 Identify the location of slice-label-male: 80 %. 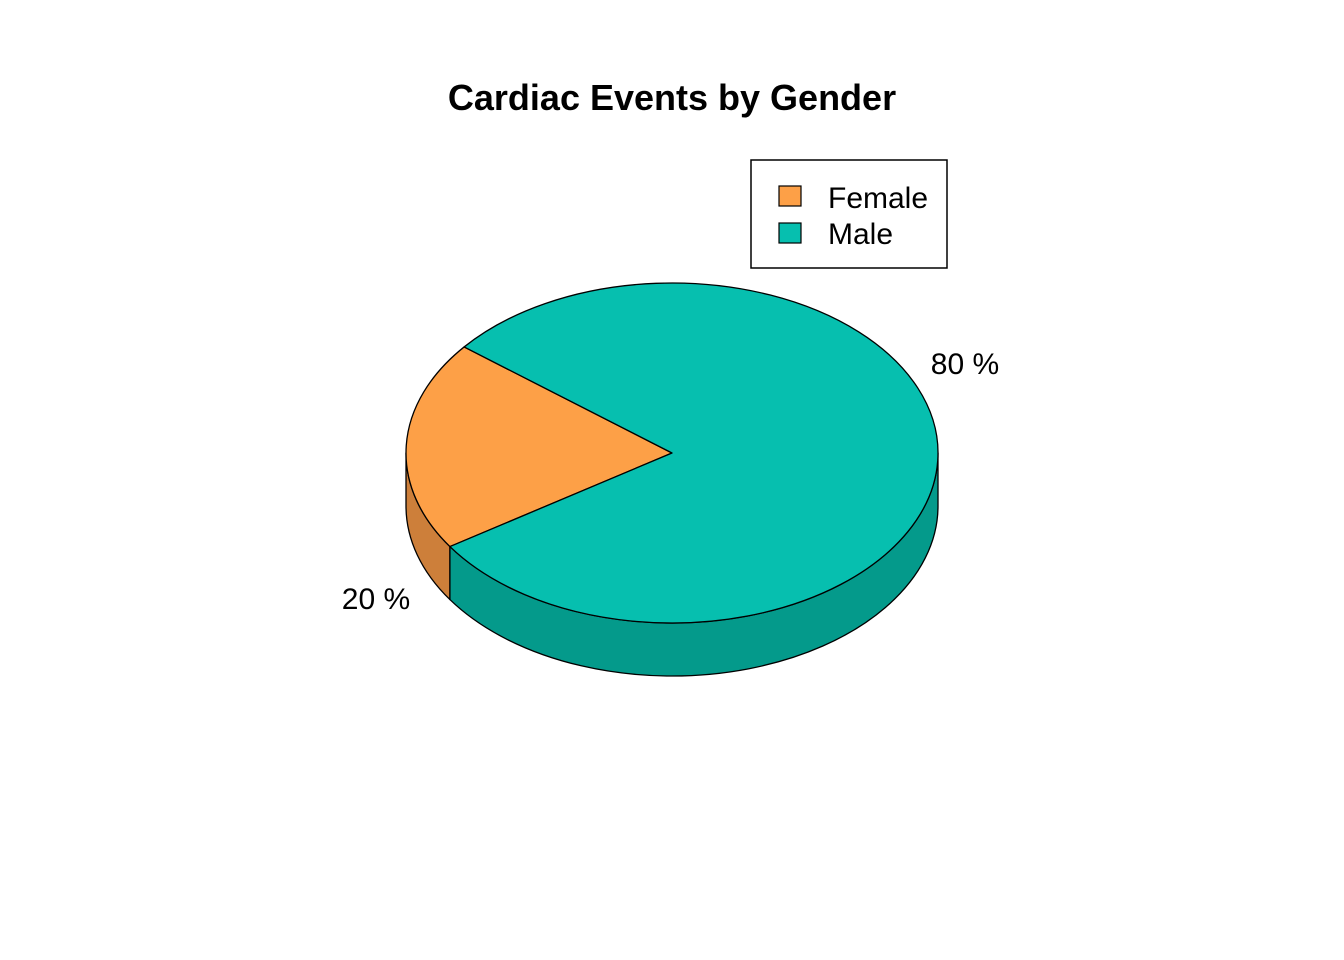
(965, 364).